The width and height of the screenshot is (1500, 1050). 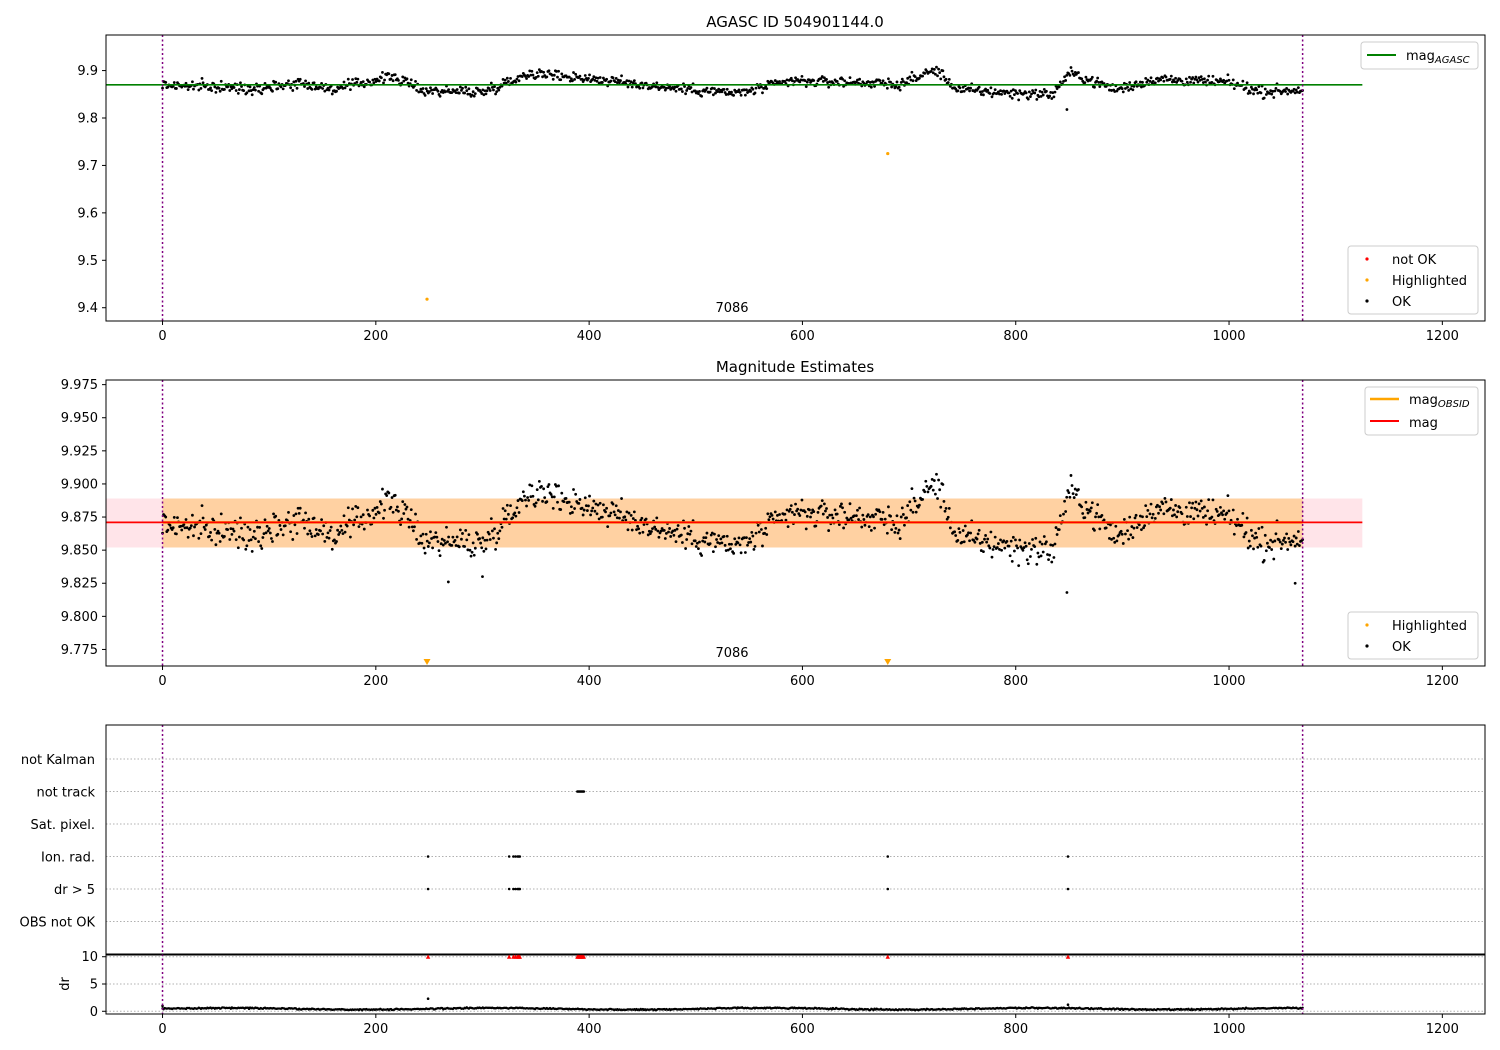 What do you see at coordinates (802, 336) in the screenshot?
I see `panel1-x-tick-label: 600` at bounding box center [802, 336].